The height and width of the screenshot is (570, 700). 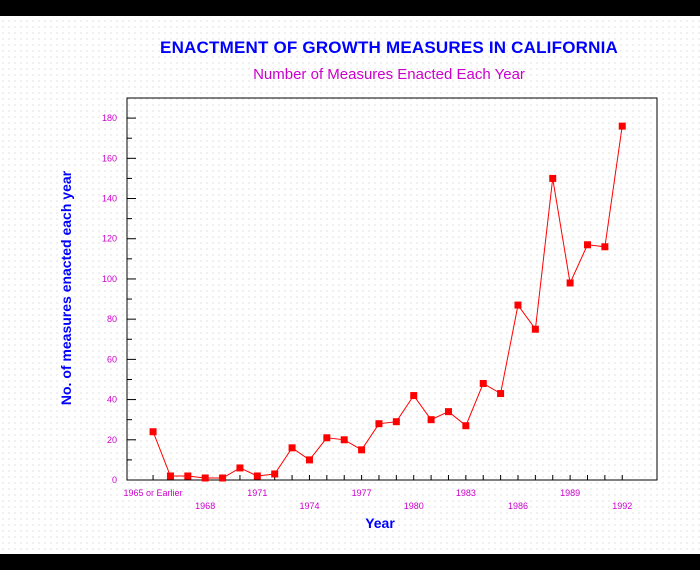 What do you see at coordinates (109, 118) in the screenshot?
I see `y-tick-label: 180` at bounding box center [109, 118].